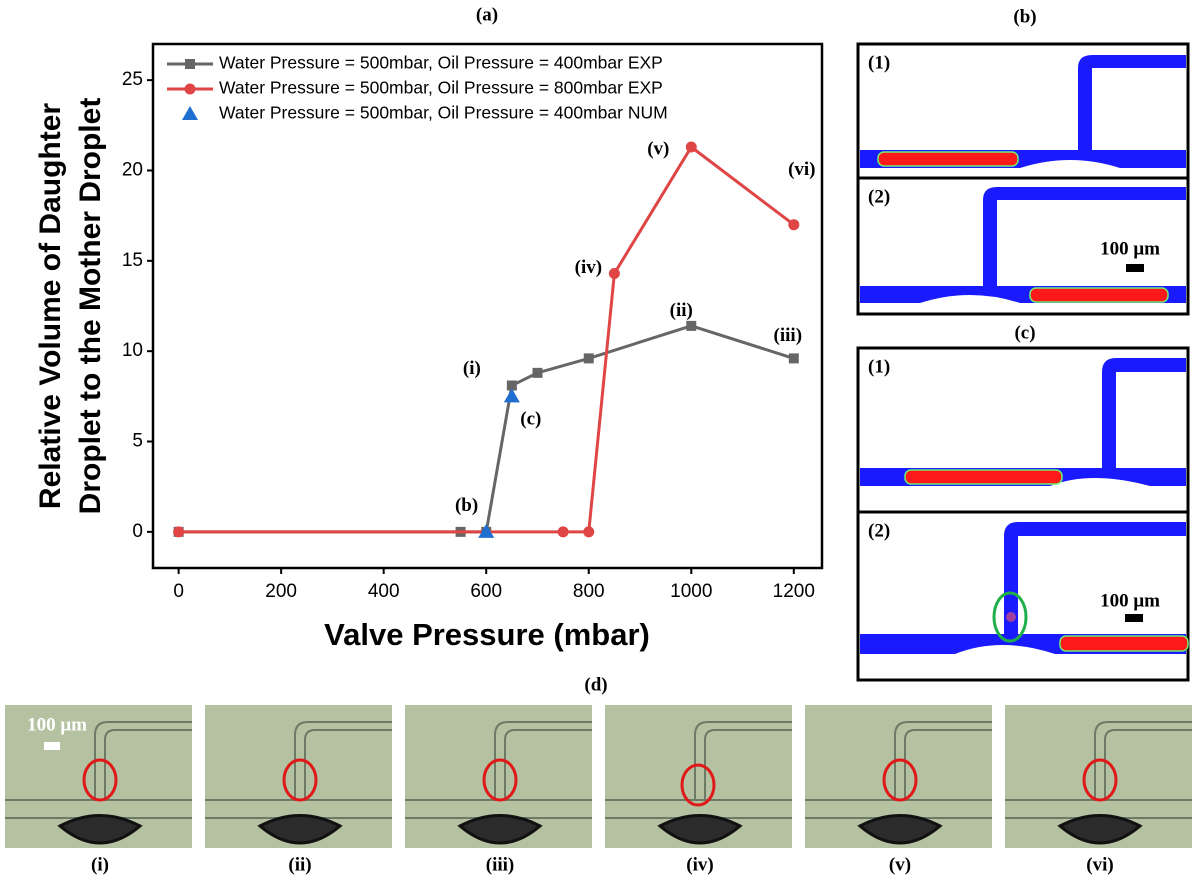 The height and width of the screenshot is (883, 1192). I want to click on y-tick-label: 15, so click(132, 260).